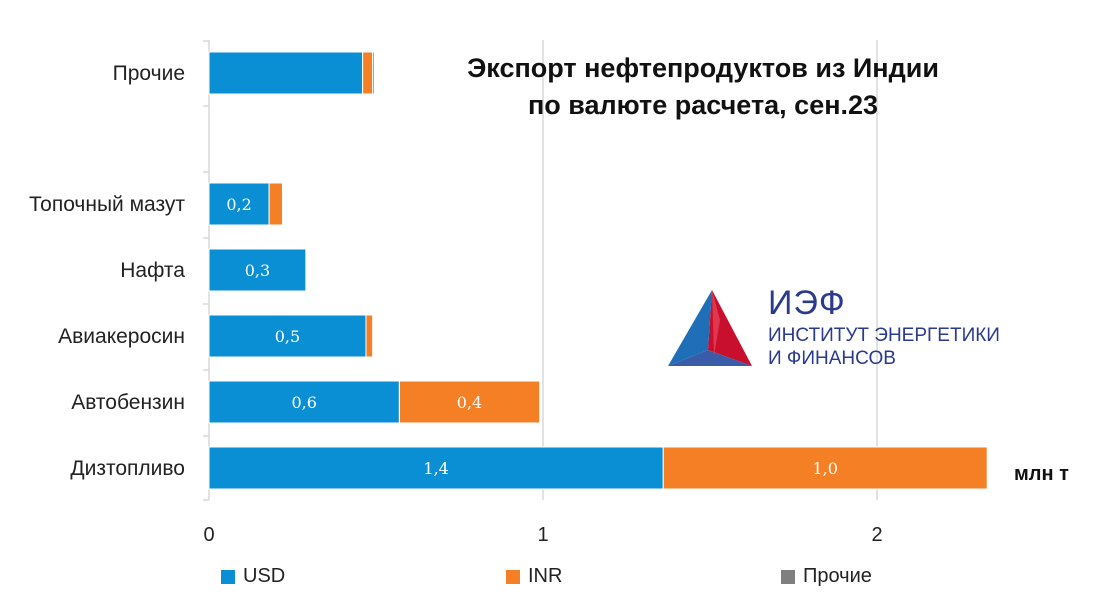 This screenshot has height=597, width=1094. I want to click on chart-title-line1: Экспорт нефтепродуктов из Индии, so click(703, 68).